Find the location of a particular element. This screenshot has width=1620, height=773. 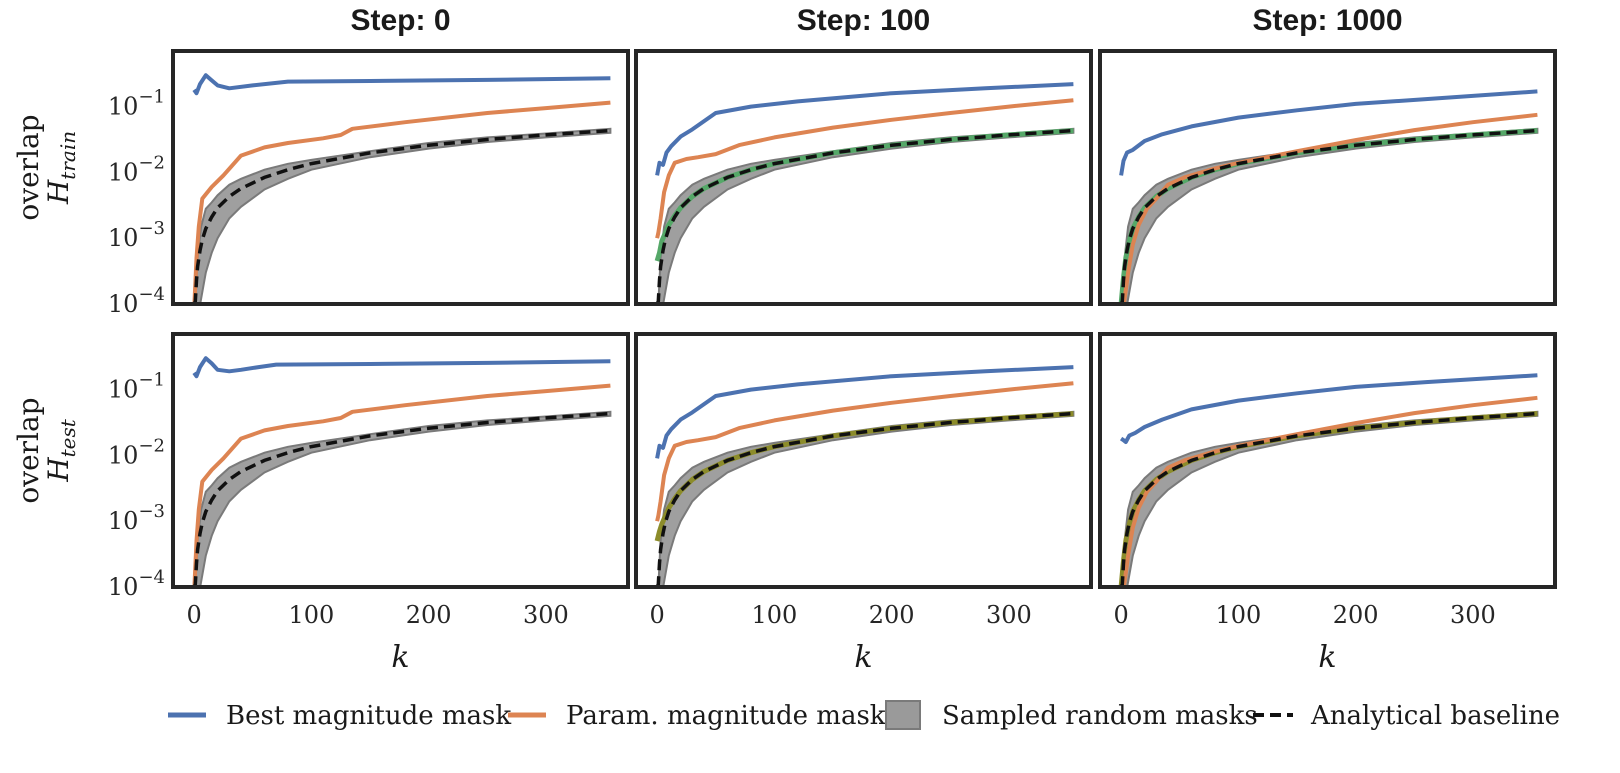

legend-swatch-band is located at coordinates (903, 715).